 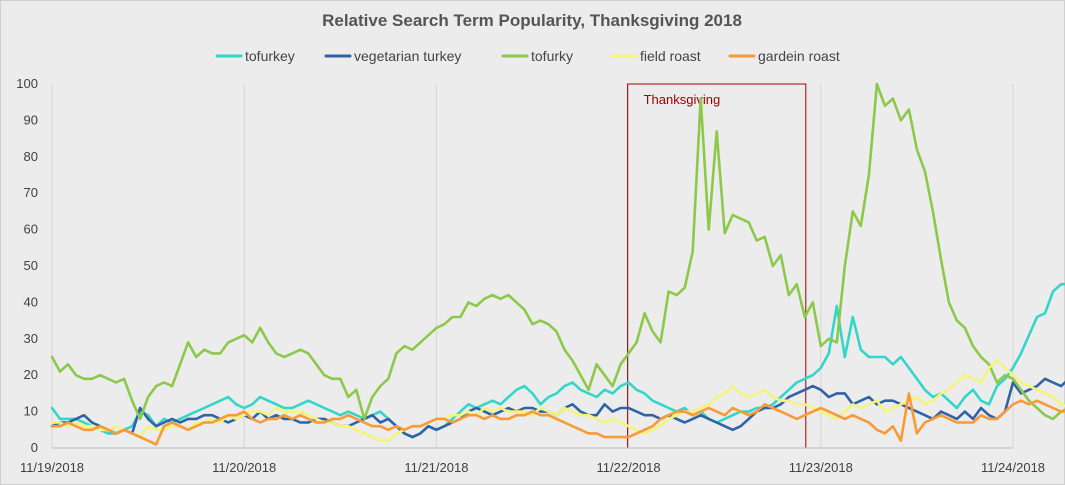 I want to click on legend-item: tofurky, so click(x=537, y=56).